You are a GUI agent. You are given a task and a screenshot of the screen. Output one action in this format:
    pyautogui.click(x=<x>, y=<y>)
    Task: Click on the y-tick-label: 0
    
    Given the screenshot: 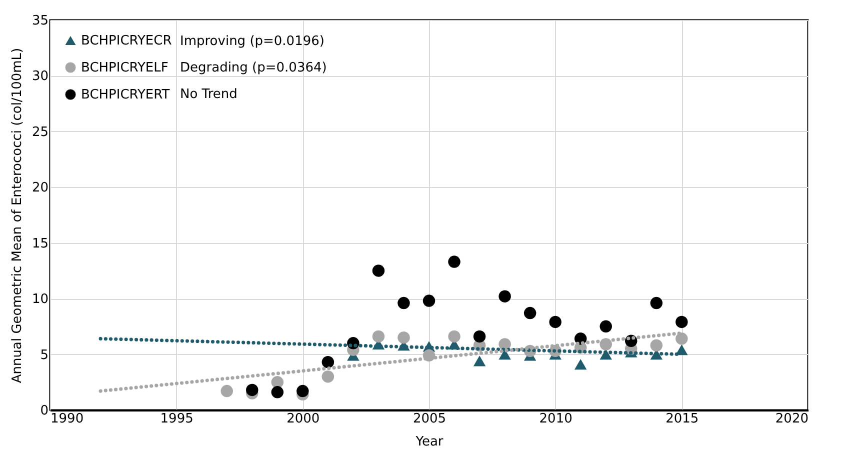 What is the action you would take?
    pyautogui.click(x=44, y=411)
    